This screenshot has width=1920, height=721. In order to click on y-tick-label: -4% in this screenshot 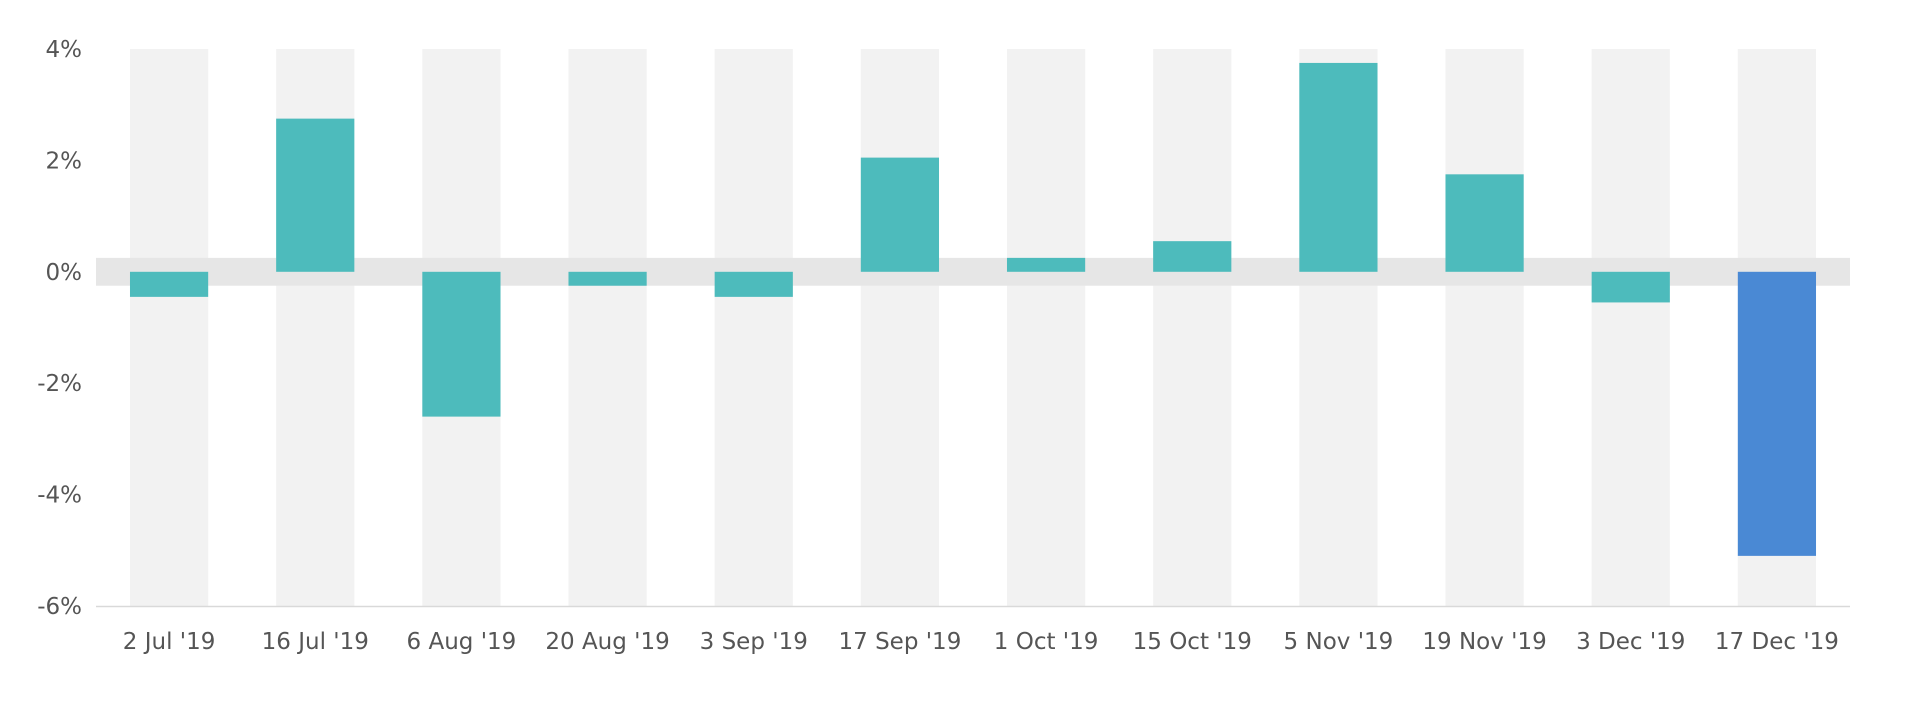, I will do `click(59, 496)`.